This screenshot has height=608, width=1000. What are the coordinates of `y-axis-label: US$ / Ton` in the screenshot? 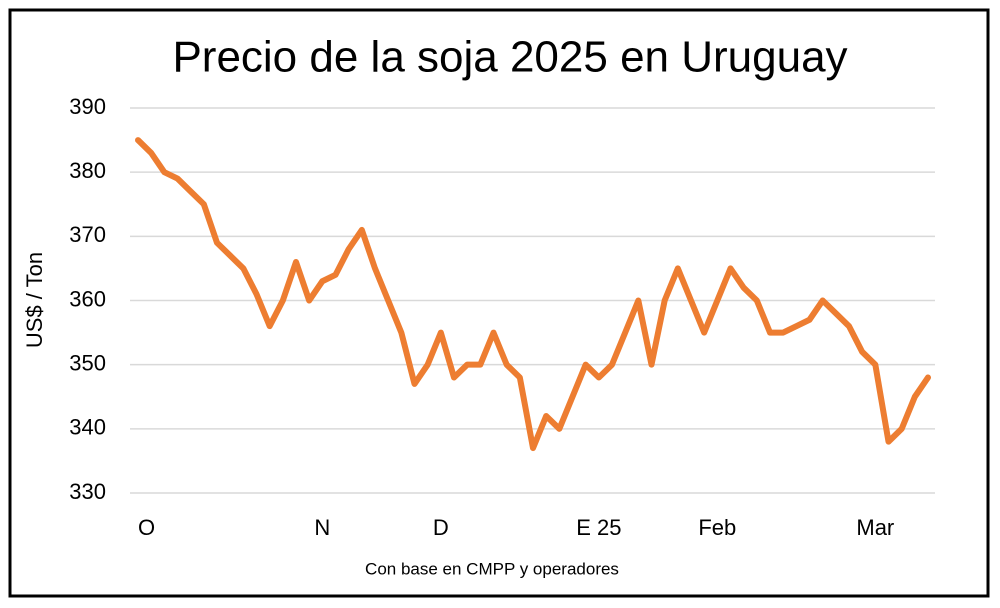 It's located at (34, 300).